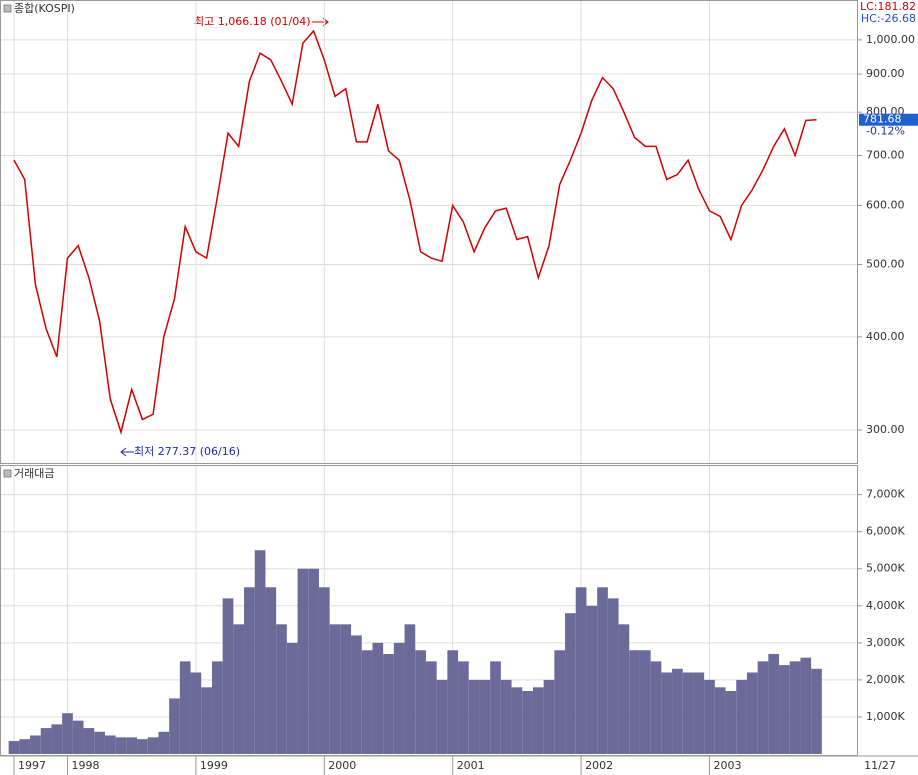 The image size is (918, 775). Describe the element at coordinates (885, 73) in the screenshot. I see `y-tick-label: 900.00` at that location.